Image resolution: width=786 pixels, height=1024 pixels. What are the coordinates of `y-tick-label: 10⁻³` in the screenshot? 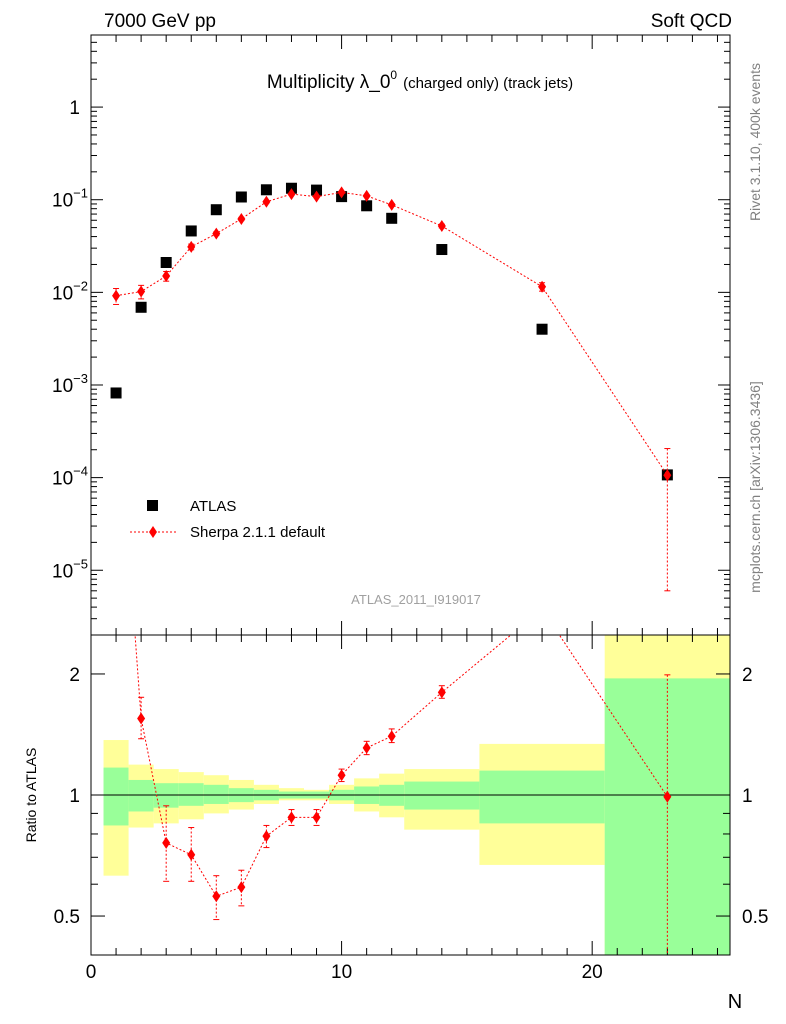 It's located at (70, 384).